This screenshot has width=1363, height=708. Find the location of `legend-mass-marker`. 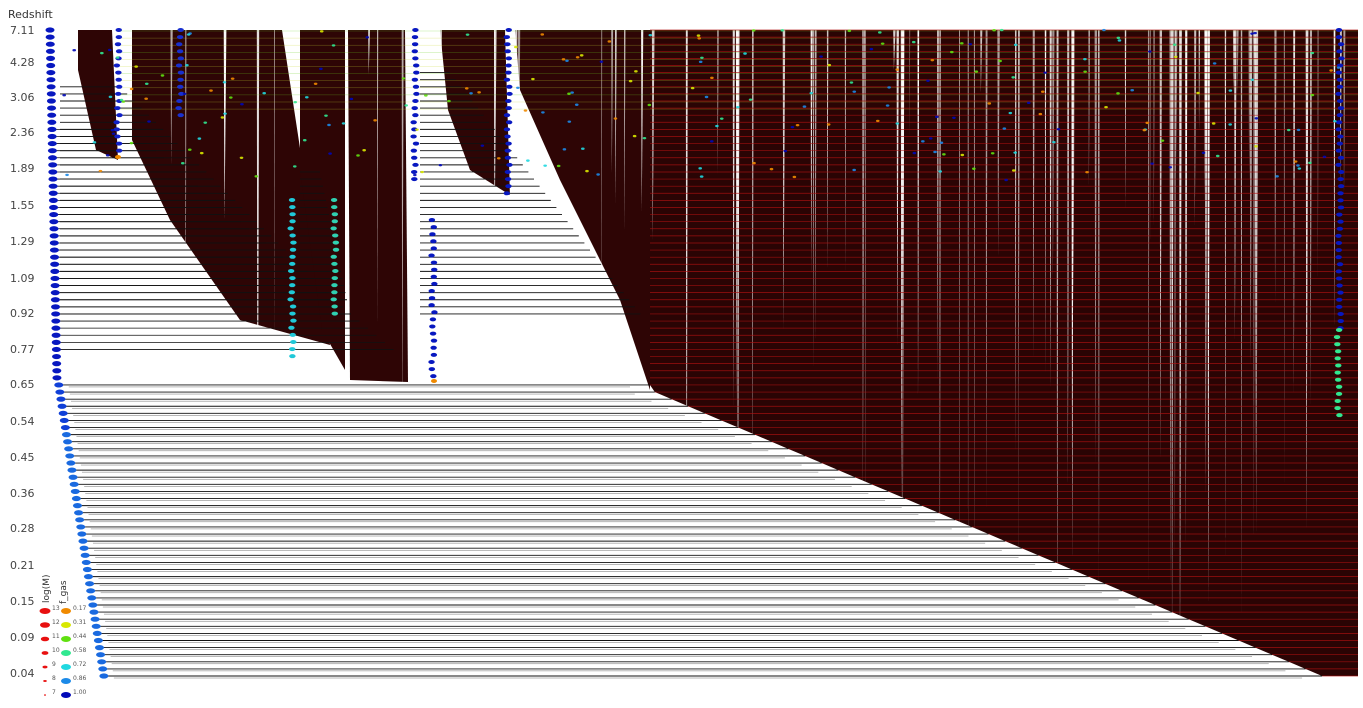

legend-mass-marker is located at coordinates (45, 653).